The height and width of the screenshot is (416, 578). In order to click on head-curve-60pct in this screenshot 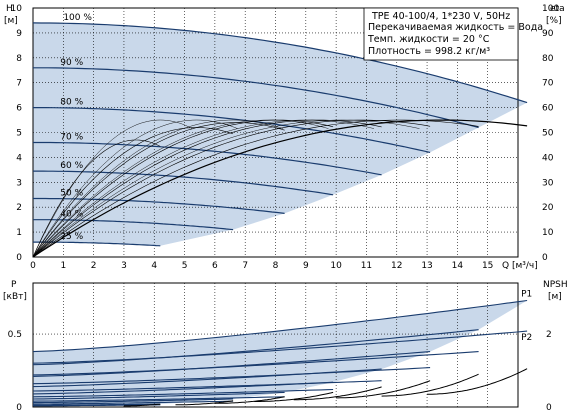, I will do `click(183, 183)`.